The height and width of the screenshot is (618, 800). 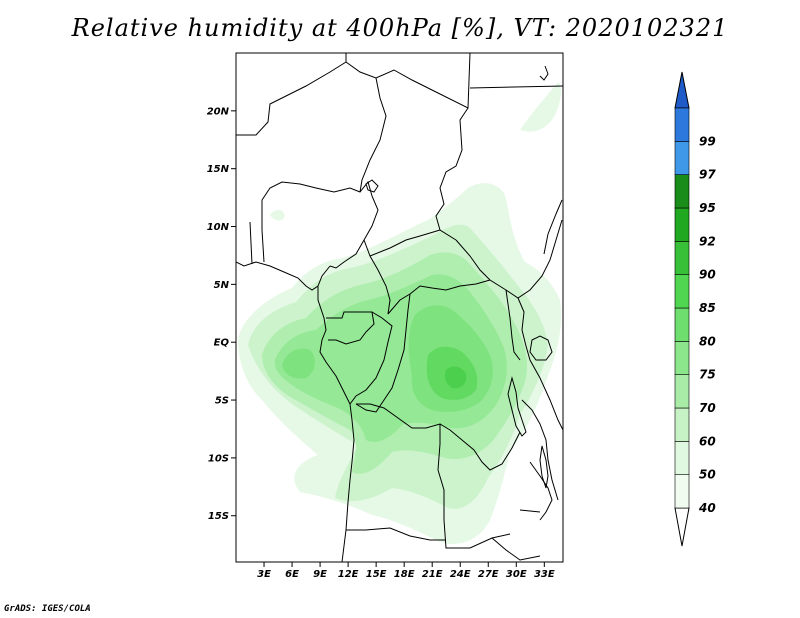 I want to click on border-sudan-ethiopia, so click(x=553, y=227).